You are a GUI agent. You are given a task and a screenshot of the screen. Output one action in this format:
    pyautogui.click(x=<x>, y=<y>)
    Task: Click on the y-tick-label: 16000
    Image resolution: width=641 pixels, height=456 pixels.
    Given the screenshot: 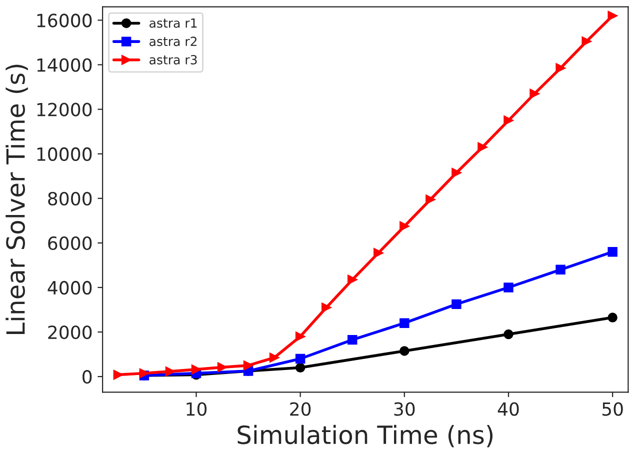 What is the action you would take?
    pyautogui.click(x=64, y=21)
    